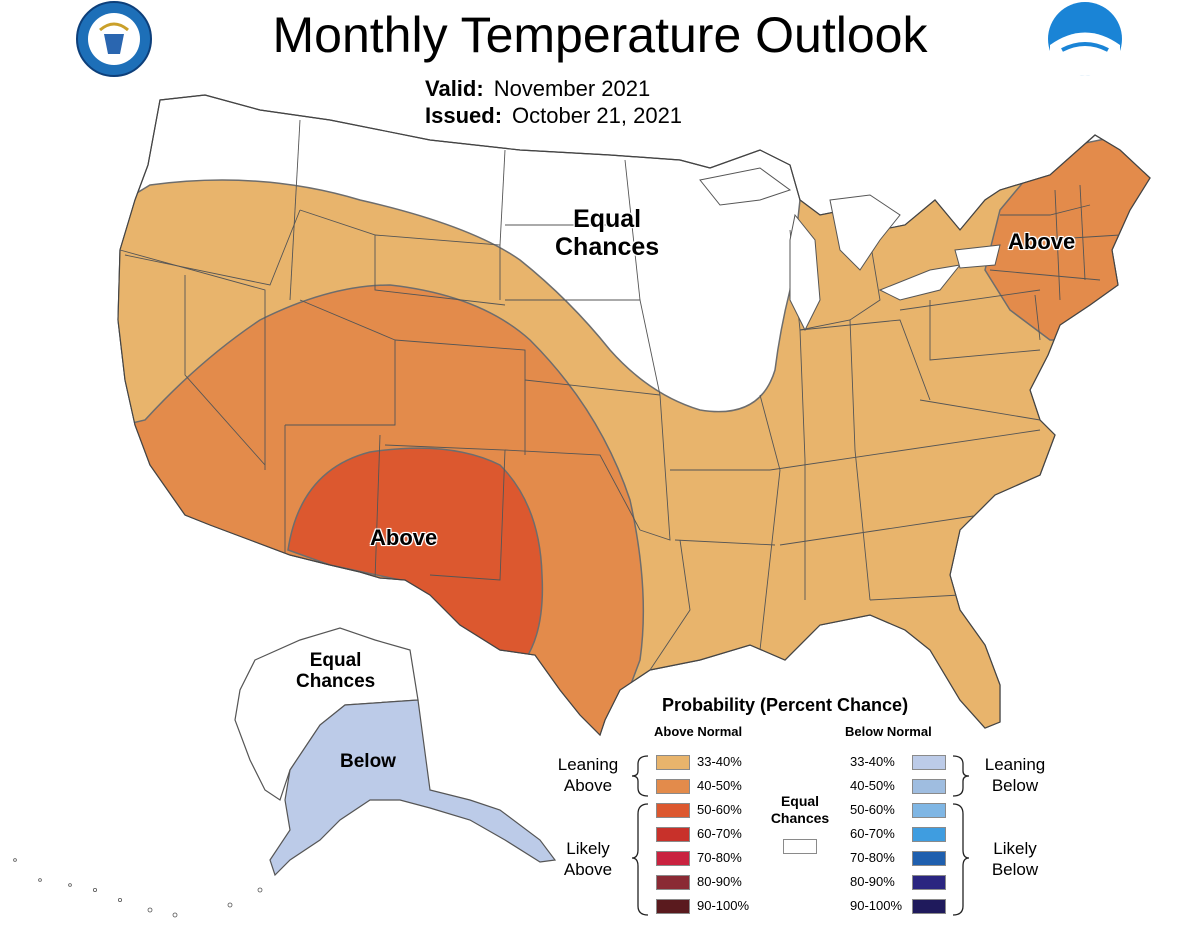 The height and width of the screenshot is (927, 1200). What do you see at coordinates (872, 761) in the screenshot?
I see `legend-below-range-1: 33-40%` at bounding box center [872, 761].